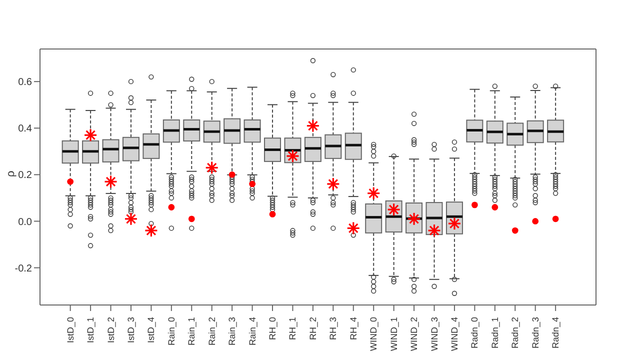 The image size is (617, 354). What do you see at coordinates (131, 330) in the screenshot?
I see `x-tick-label: IstD_3` at bounding box center [131, 330].